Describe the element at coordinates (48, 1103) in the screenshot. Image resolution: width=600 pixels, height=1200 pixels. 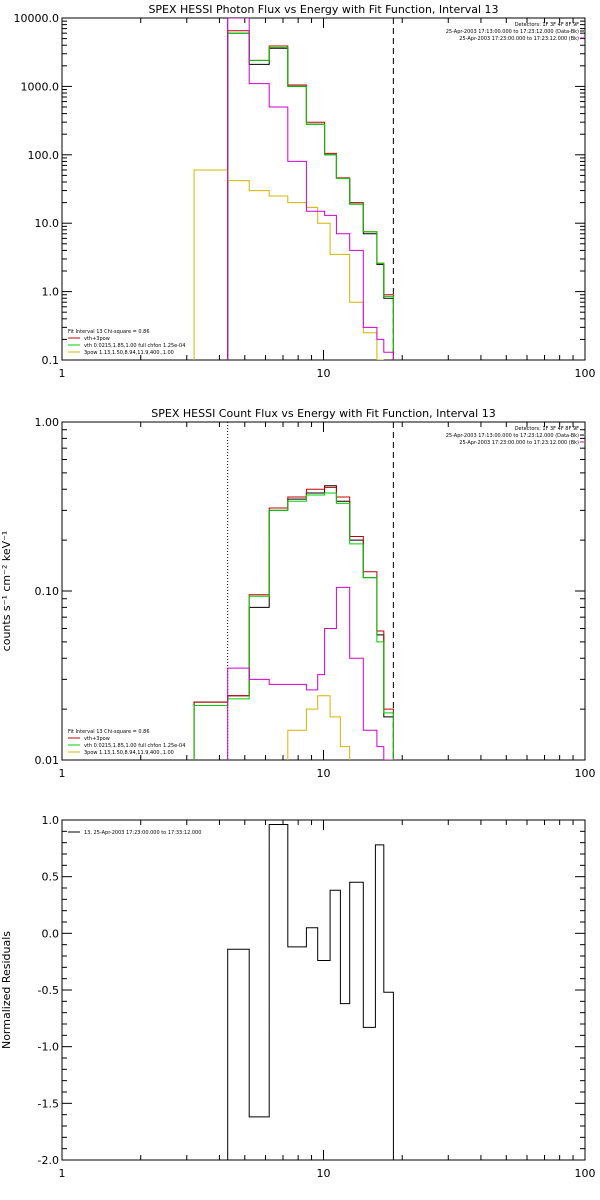
I see `y-tick-label: -1.5` at that location.